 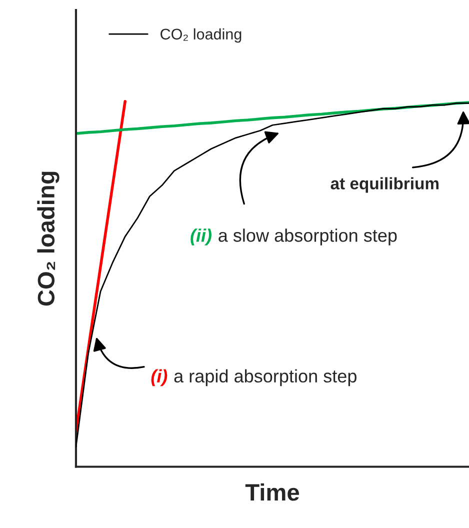 I want to click on annotation: (i) a rapid absorption step, so click(x=253, y=377).